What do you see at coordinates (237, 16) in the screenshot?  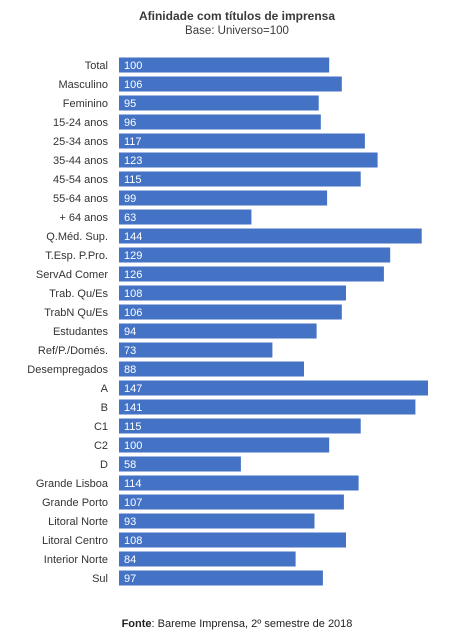 I see `chart-title: Afinidade com títulos de imprensa` at bounding box center [237, 16].